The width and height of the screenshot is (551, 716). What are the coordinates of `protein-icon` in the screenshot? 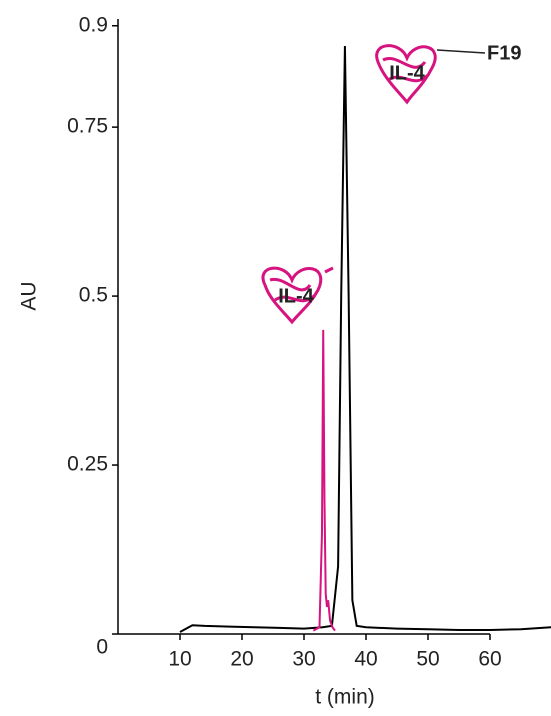 It's located at (349, 184).